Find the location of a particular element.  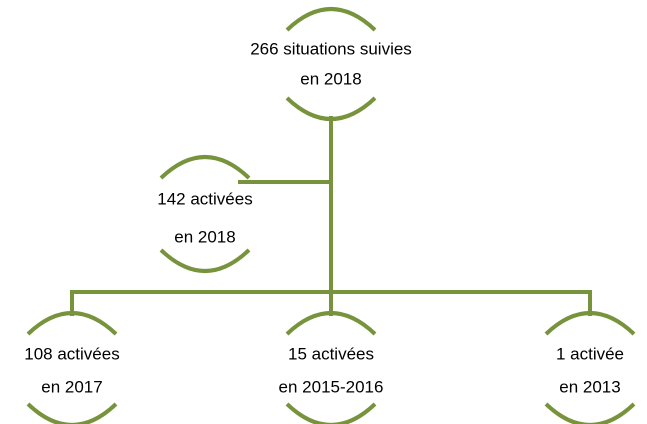

node-label: en 2015-2016 is located at coordinates (331, 386).